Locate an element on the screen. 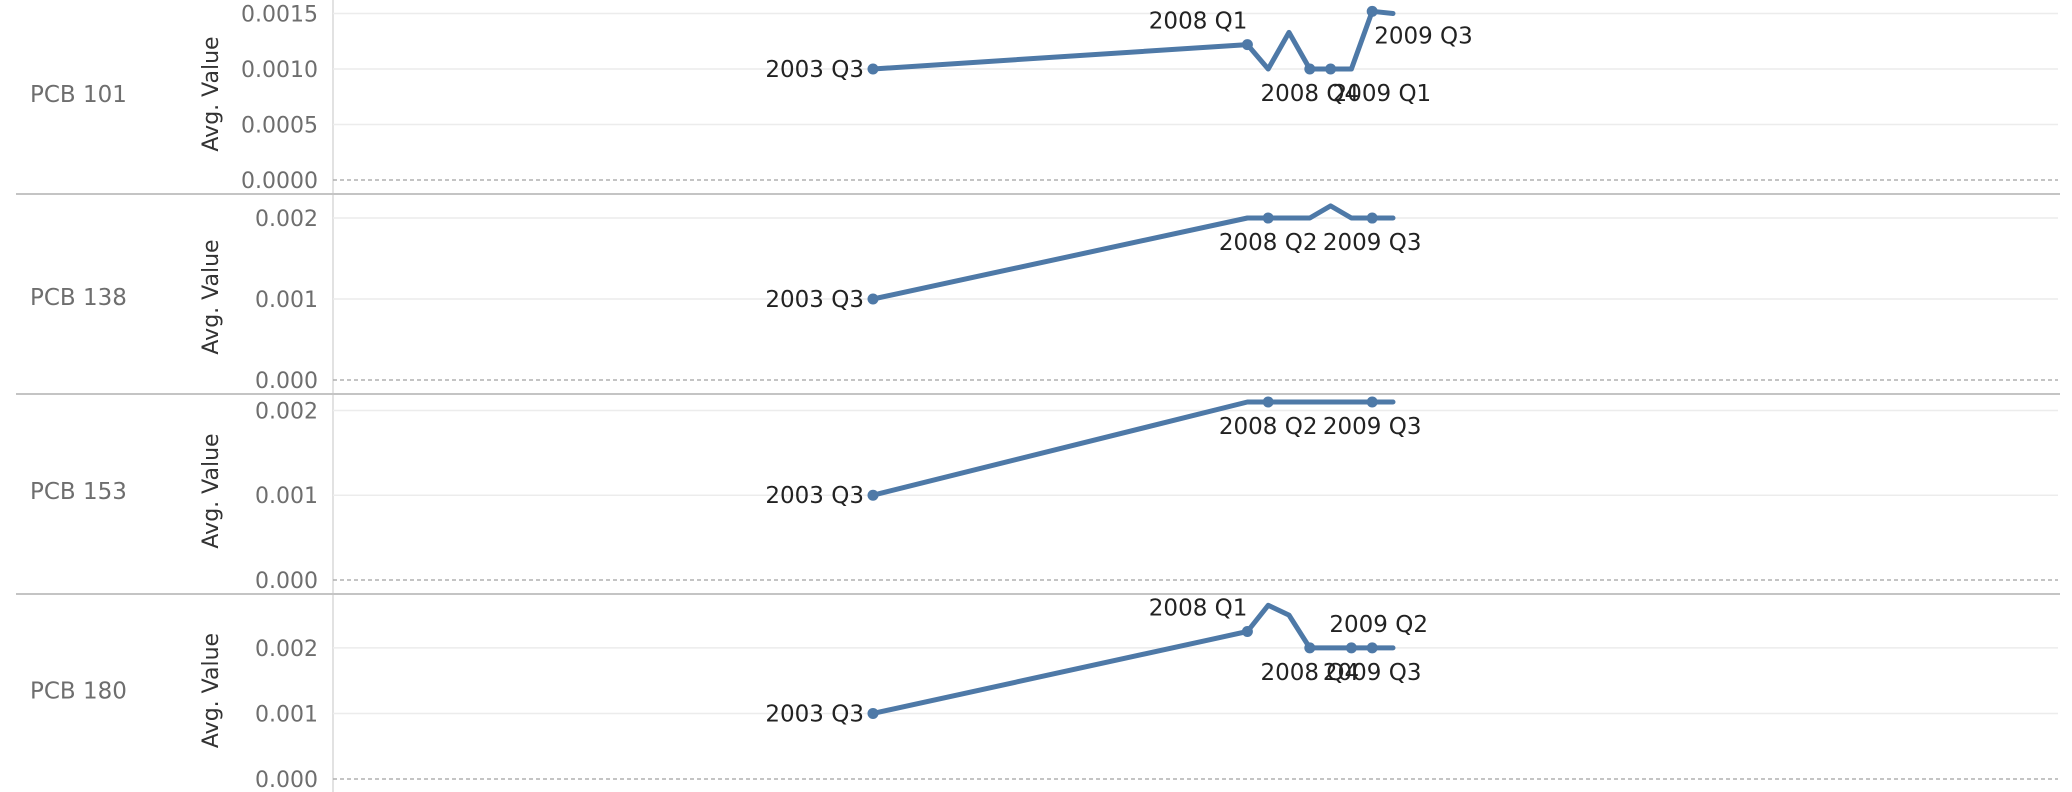 This screenshot has width=2072, height=792. y-tick-label: 0.0005 is located at coordinates (279, 126).